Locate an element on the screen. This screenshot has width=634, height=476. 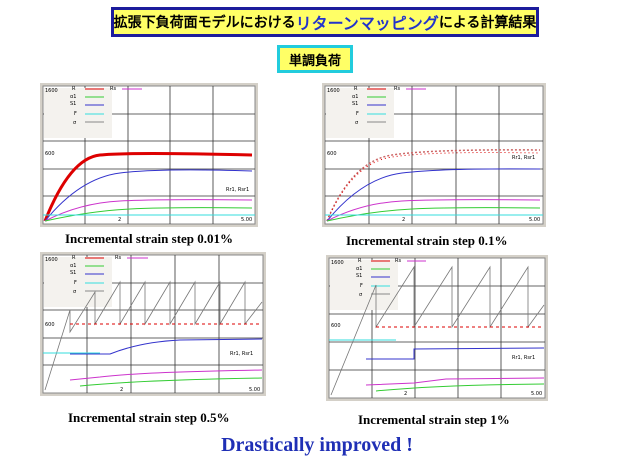
page-title: 拡張下負荷面モデルにおける リターンマッピング による計算結果 is located at coordinates (325, 22).